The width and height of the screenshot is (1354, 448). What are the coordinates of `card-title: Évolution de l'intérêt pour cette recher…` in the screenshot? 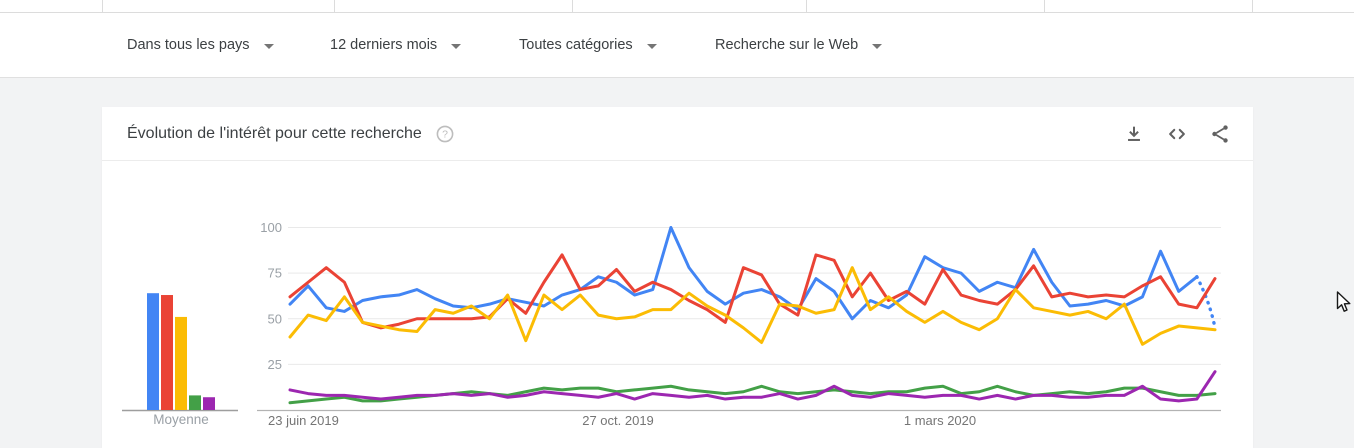 It's located at (290, 133).